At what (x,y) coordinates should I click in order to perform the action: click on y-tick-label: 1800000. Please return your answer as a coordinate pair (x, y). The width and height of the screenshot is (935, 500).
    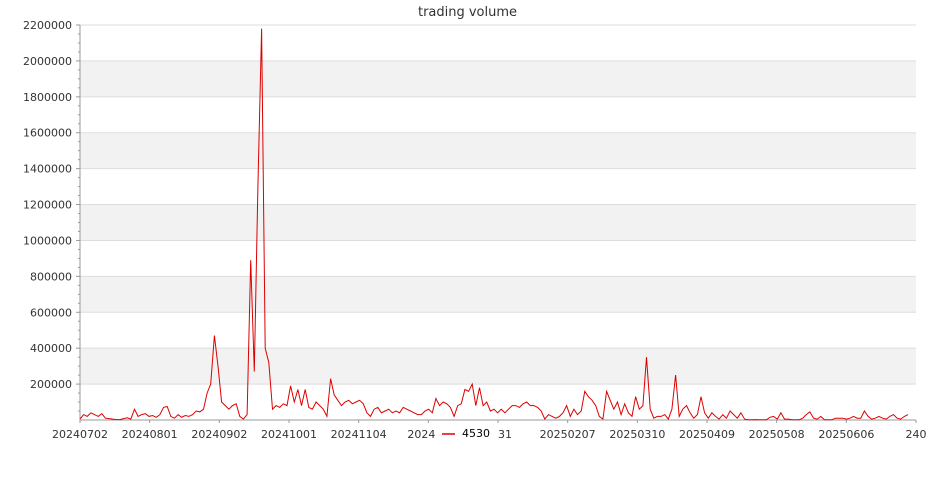
    Looking at the image, I should click on (47, 97).